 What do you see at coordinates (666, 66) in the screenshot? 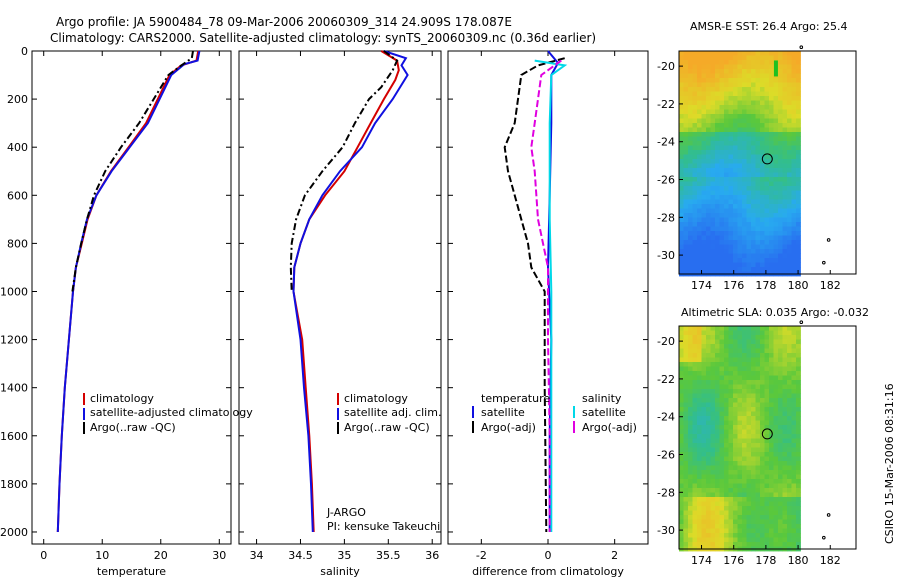
I see `map-y-tick-label: -20` at bounding box center [666, 66].